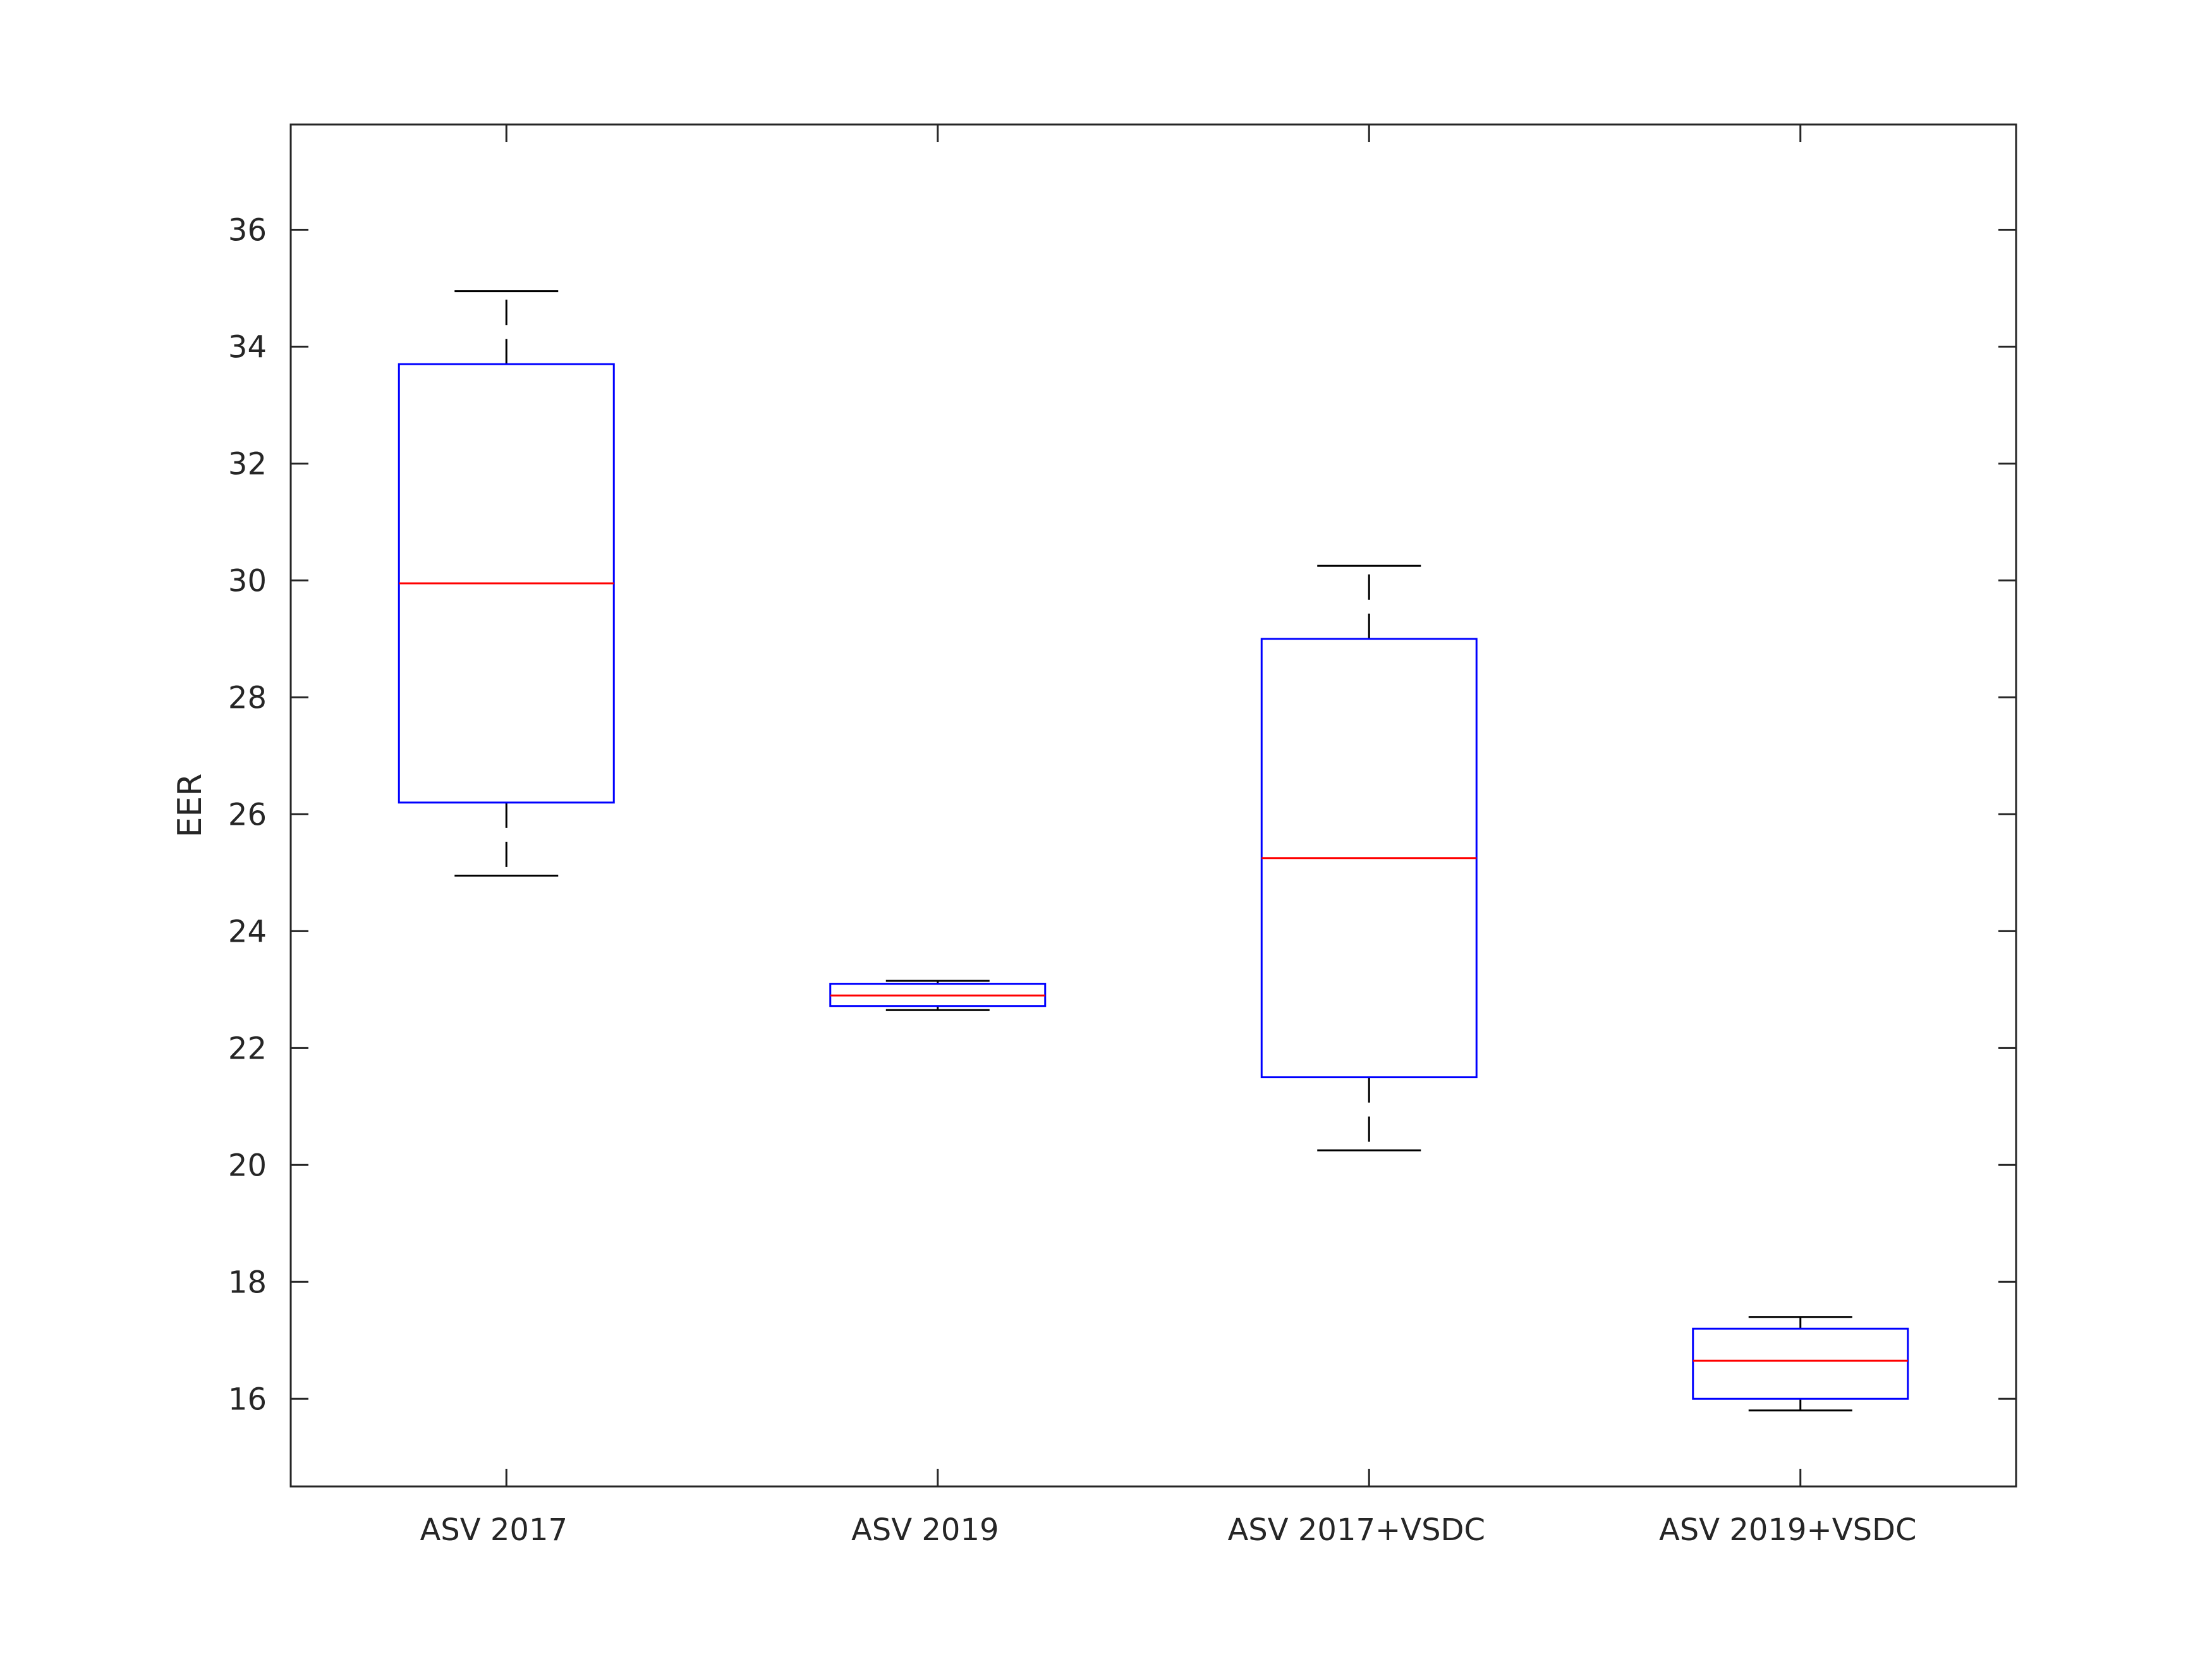 This screenshot has height=1659, width=2212. I want to click on box-iqr, so click(1801, 1363).